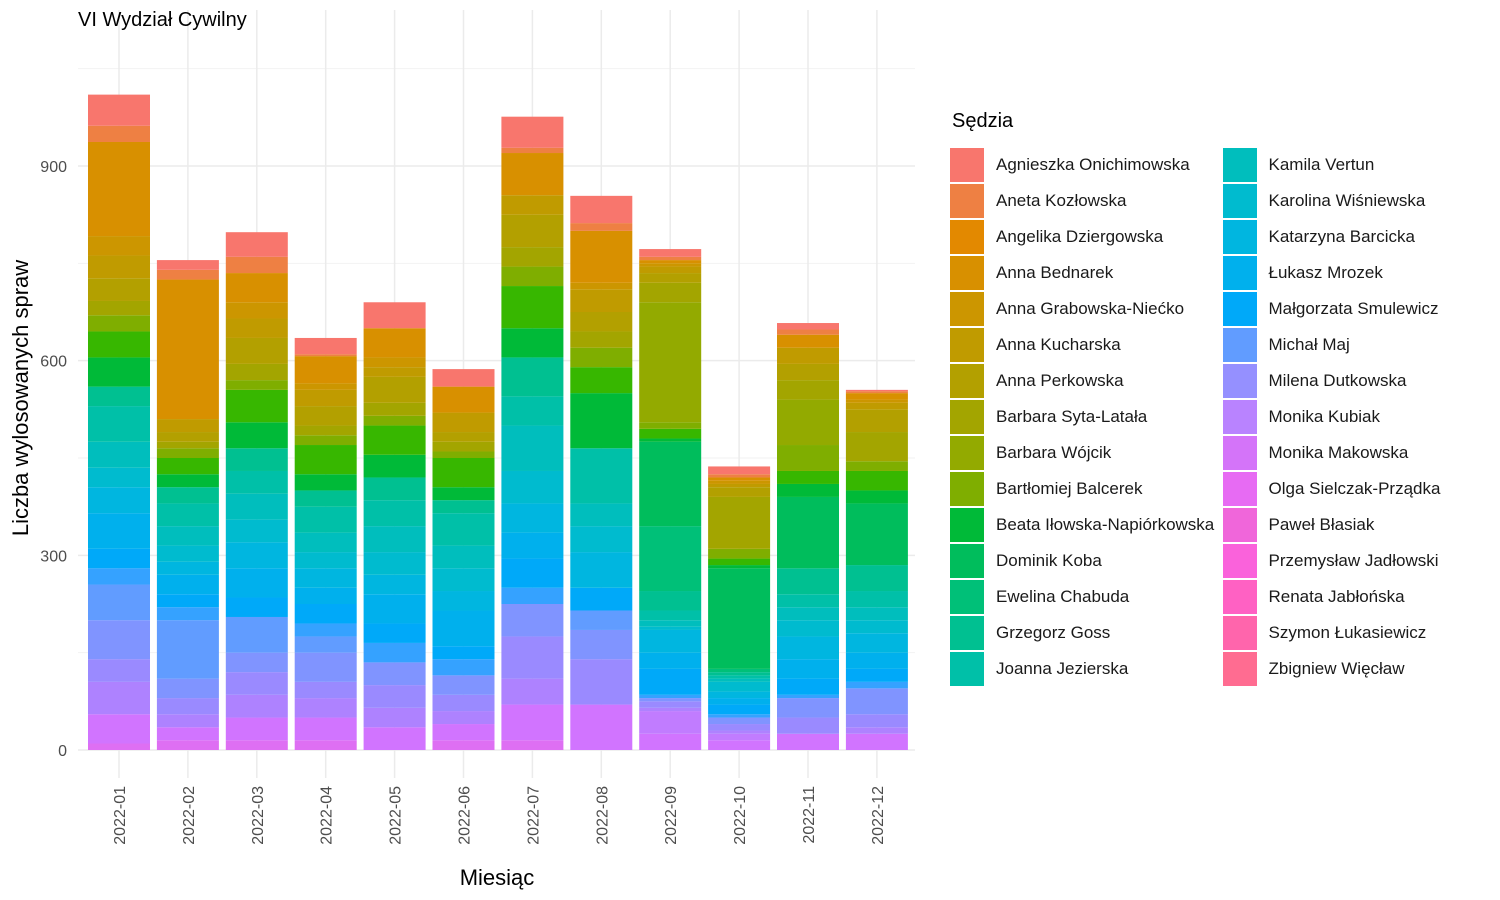  Describe the element at coordinates (1321, 524) in the screenshot. I see `legend-label: Paweł Błasiak` at that location.